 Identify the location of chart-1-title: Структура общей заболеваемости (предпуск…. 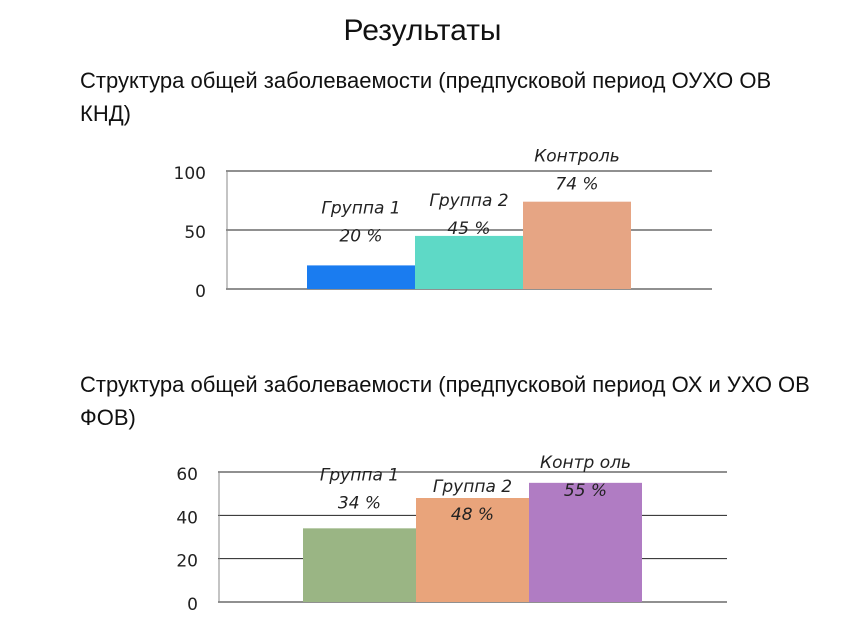
(426, 97).